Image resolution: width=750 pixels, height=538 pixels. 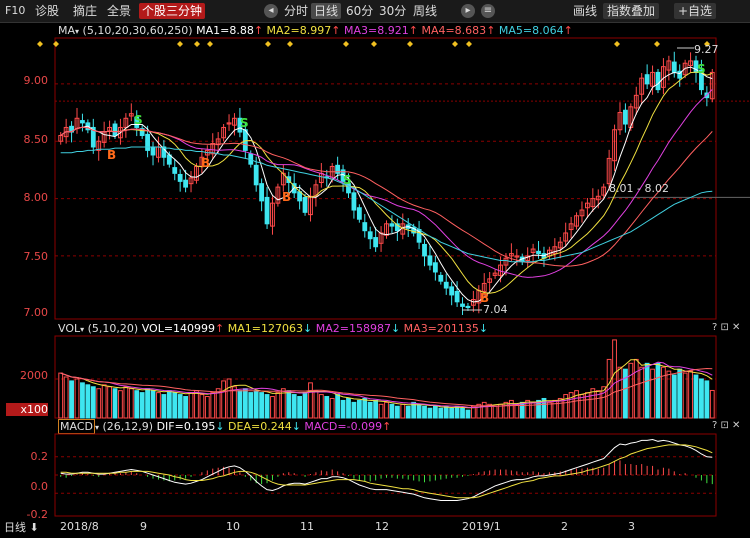 What do you see at coordinates (15, 527) in the screenshot?
I see `period-select-label: 日线` at bounding box center [15, 527].